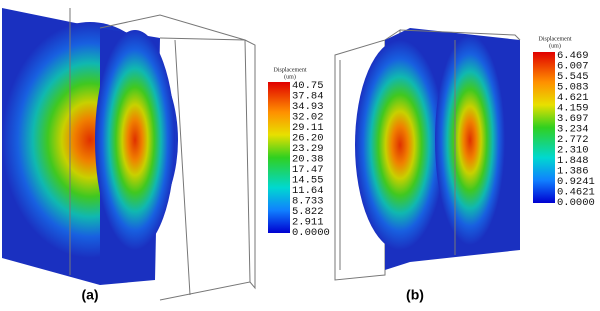 The image size is (600, 311). What do you see at coordinates (308, 128) in the screenshot?
I see `colorbar-label: 29.11` at bounding box center [308, 128].